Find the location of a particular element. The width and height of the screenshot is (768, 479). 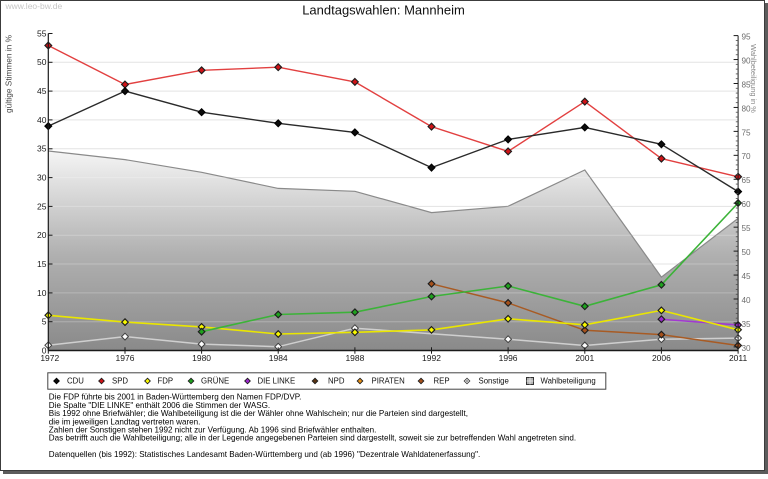

svg-text: 25 is located at coordinates (42, 206).